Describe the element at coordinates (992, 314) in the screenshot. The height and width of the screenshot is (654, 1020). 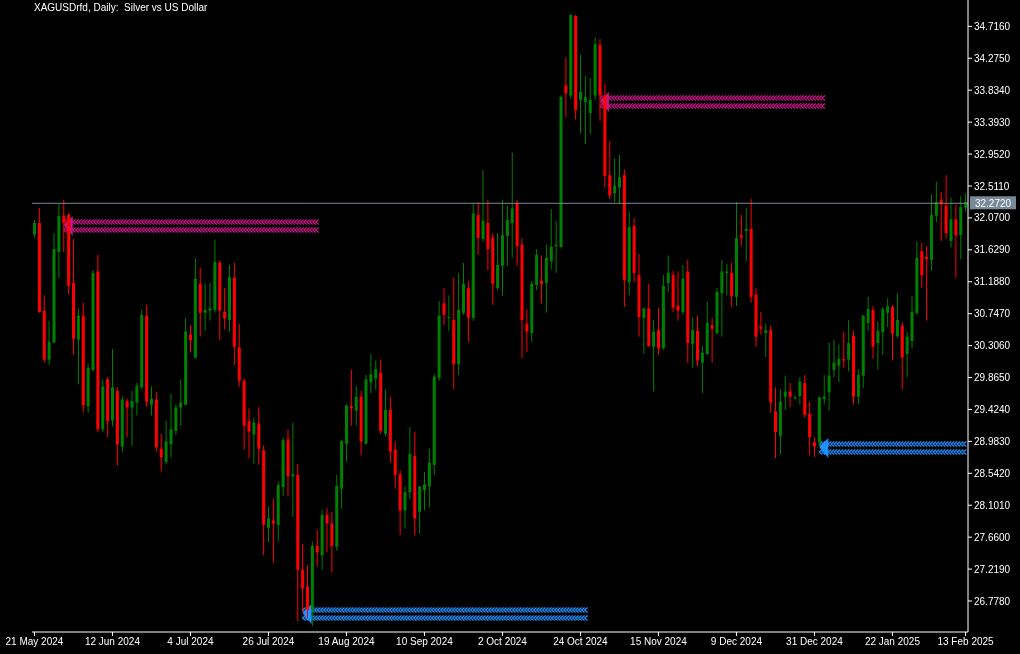
I see `y-tick-label: 30.7470` at that location.